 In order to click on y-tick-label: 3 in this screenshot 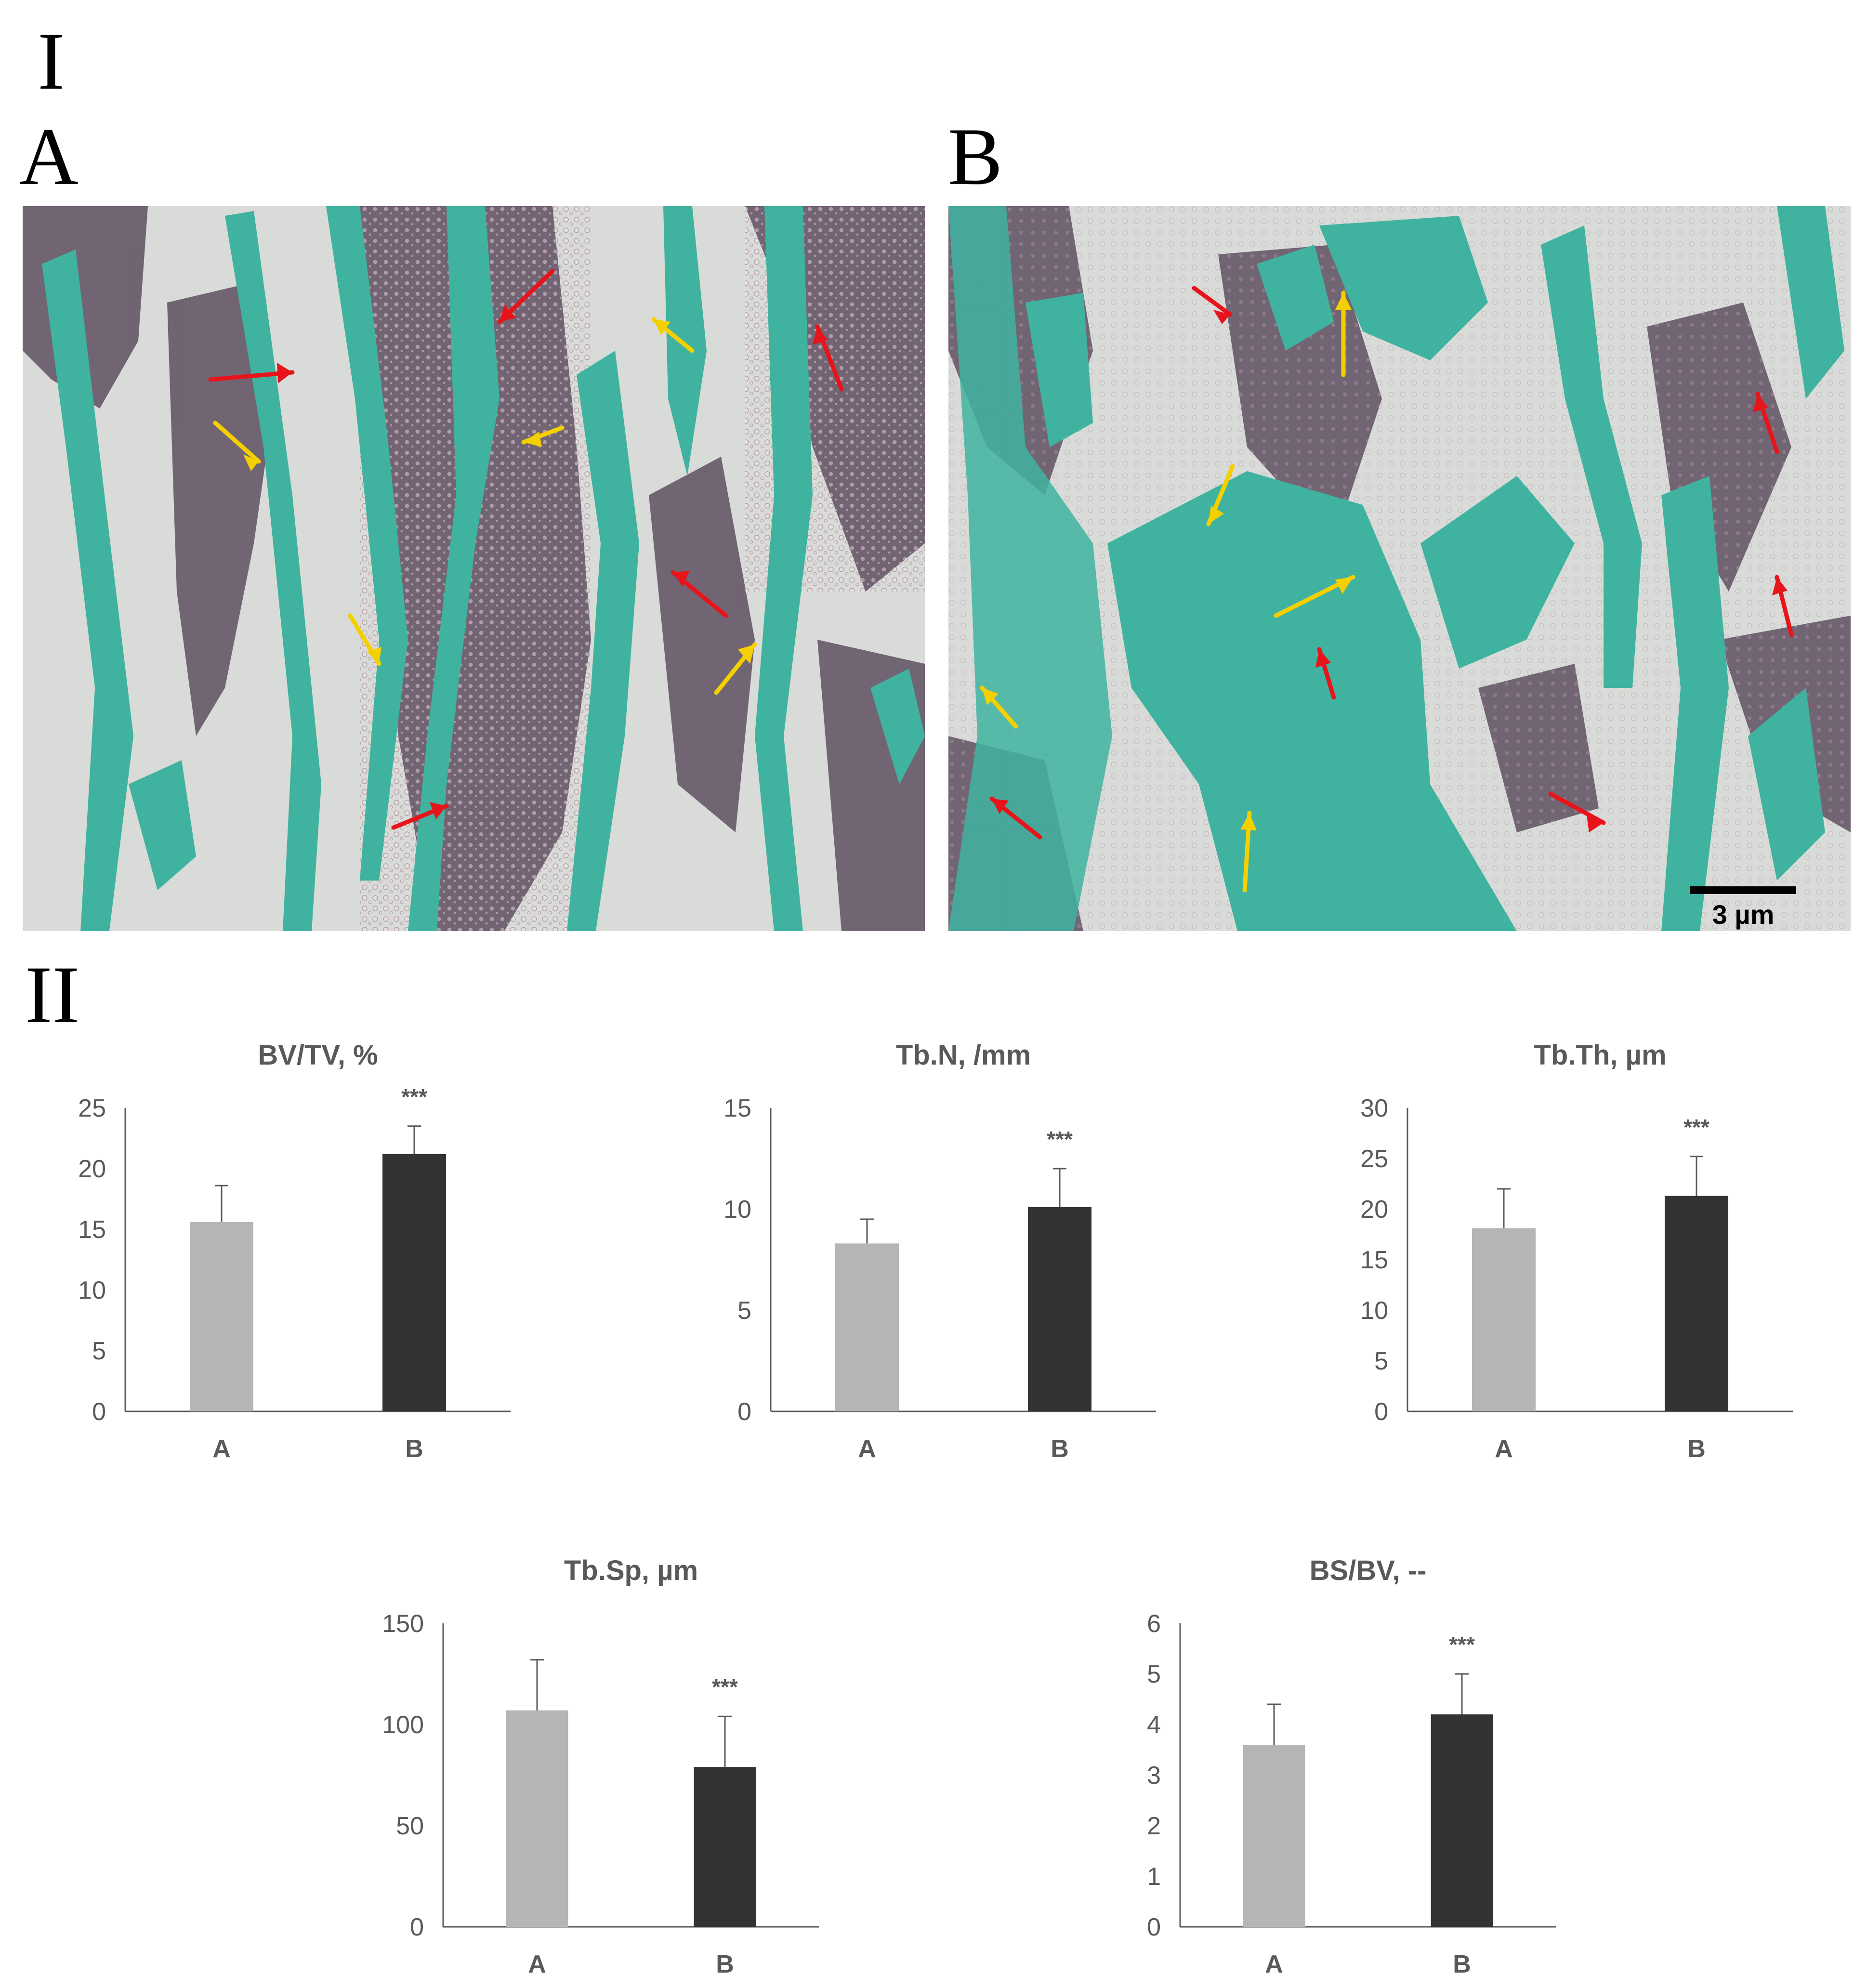, I will do `click(1154, 1776)`.